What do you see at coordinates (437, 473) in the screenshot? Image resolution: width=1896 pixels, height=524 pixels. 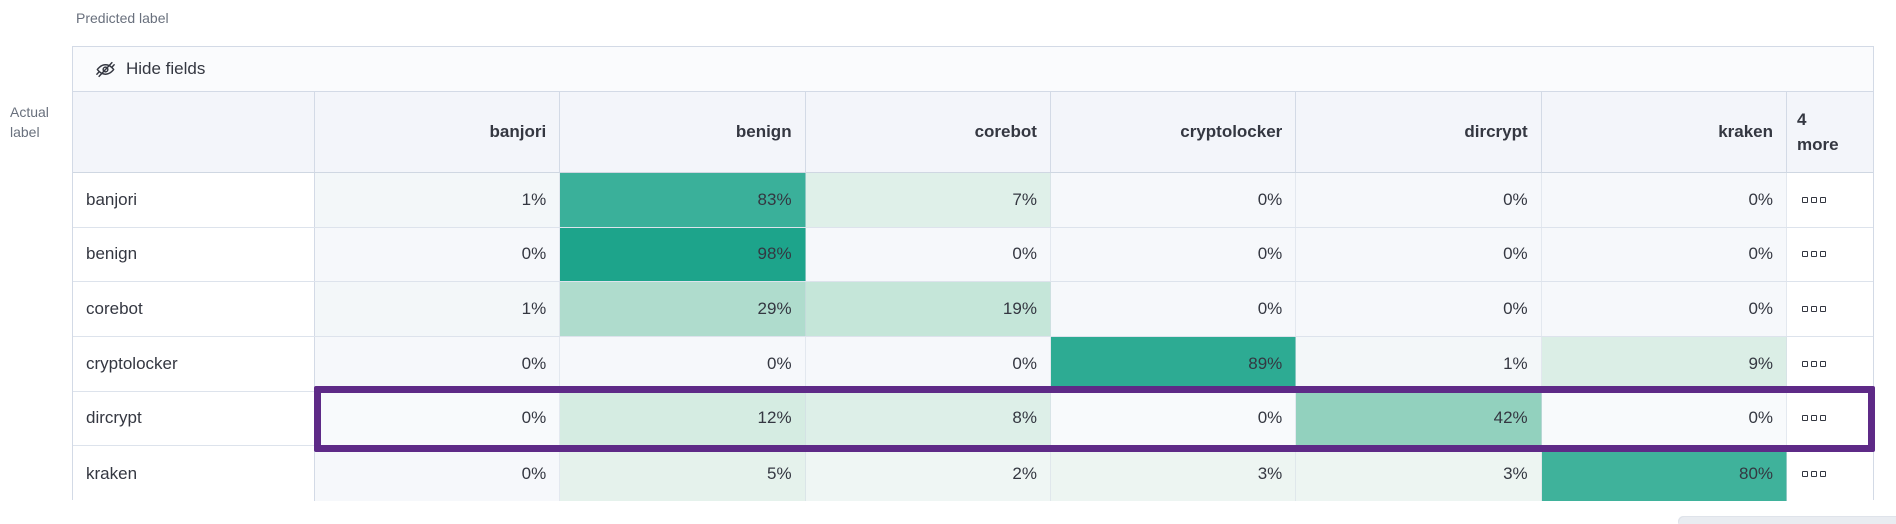 I see `cell-kraken-banjori: 0%` at bounding box center [437, 473].